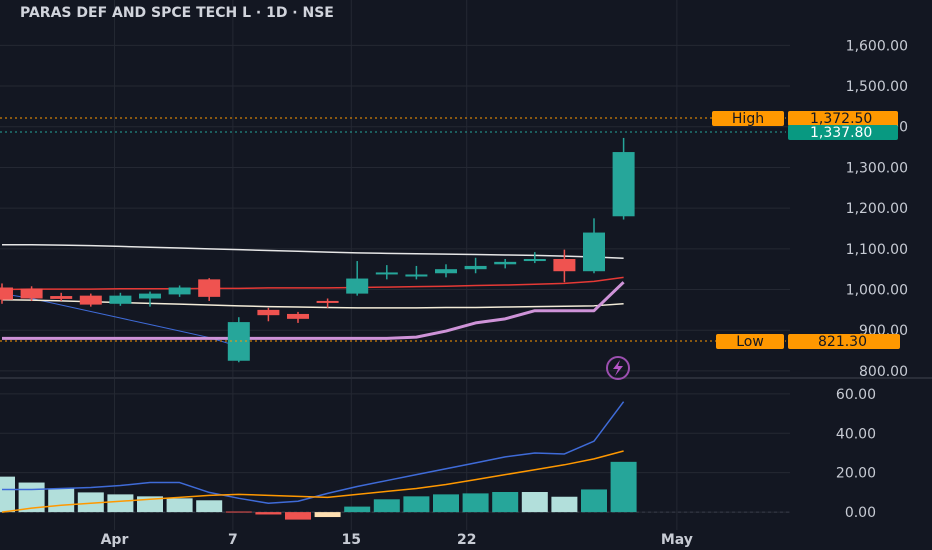 The image size is (932, 550). I want to click on high-label-tag, so click(748, 118).